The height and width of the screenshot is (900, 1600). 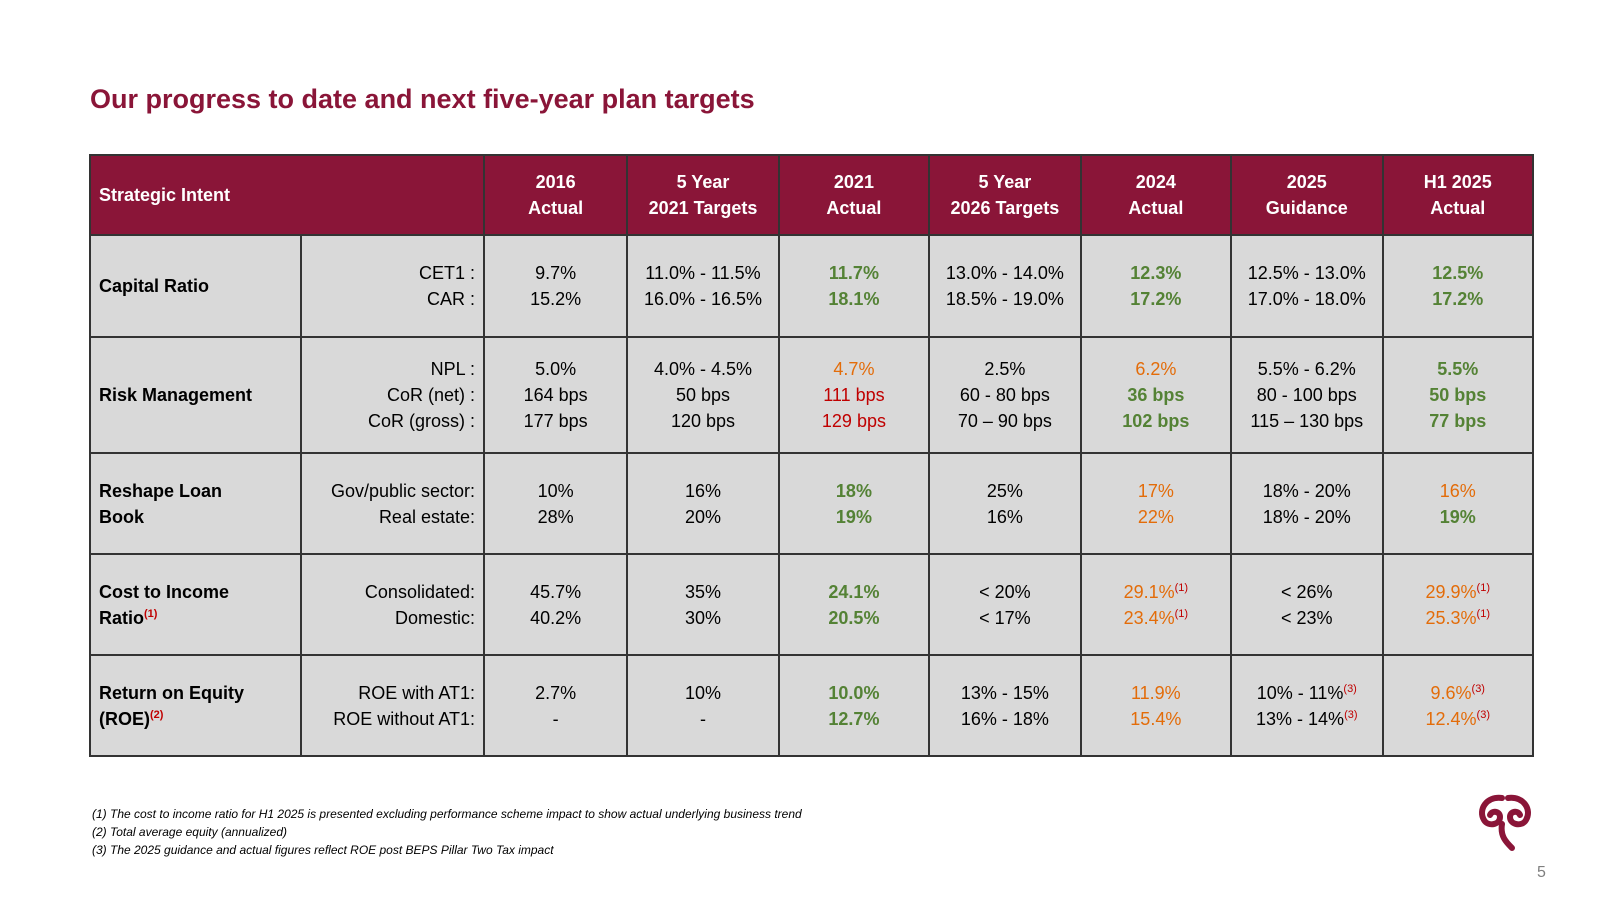 I want to click on row-label-line: Return on Equity, so click(x=171, y=692).